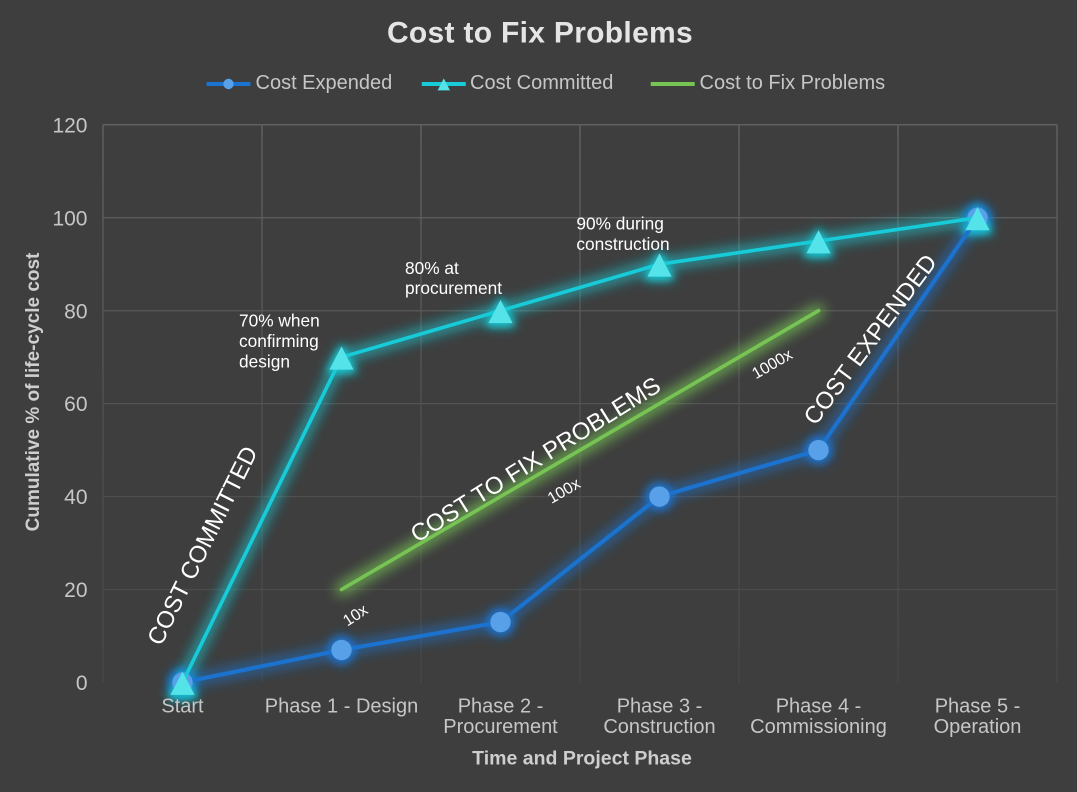 The height and width of the screenshot is (792, 1077). Describe the element at coordinates (69, 125) in the screenshot. I see `svg-text: 120` at that location.